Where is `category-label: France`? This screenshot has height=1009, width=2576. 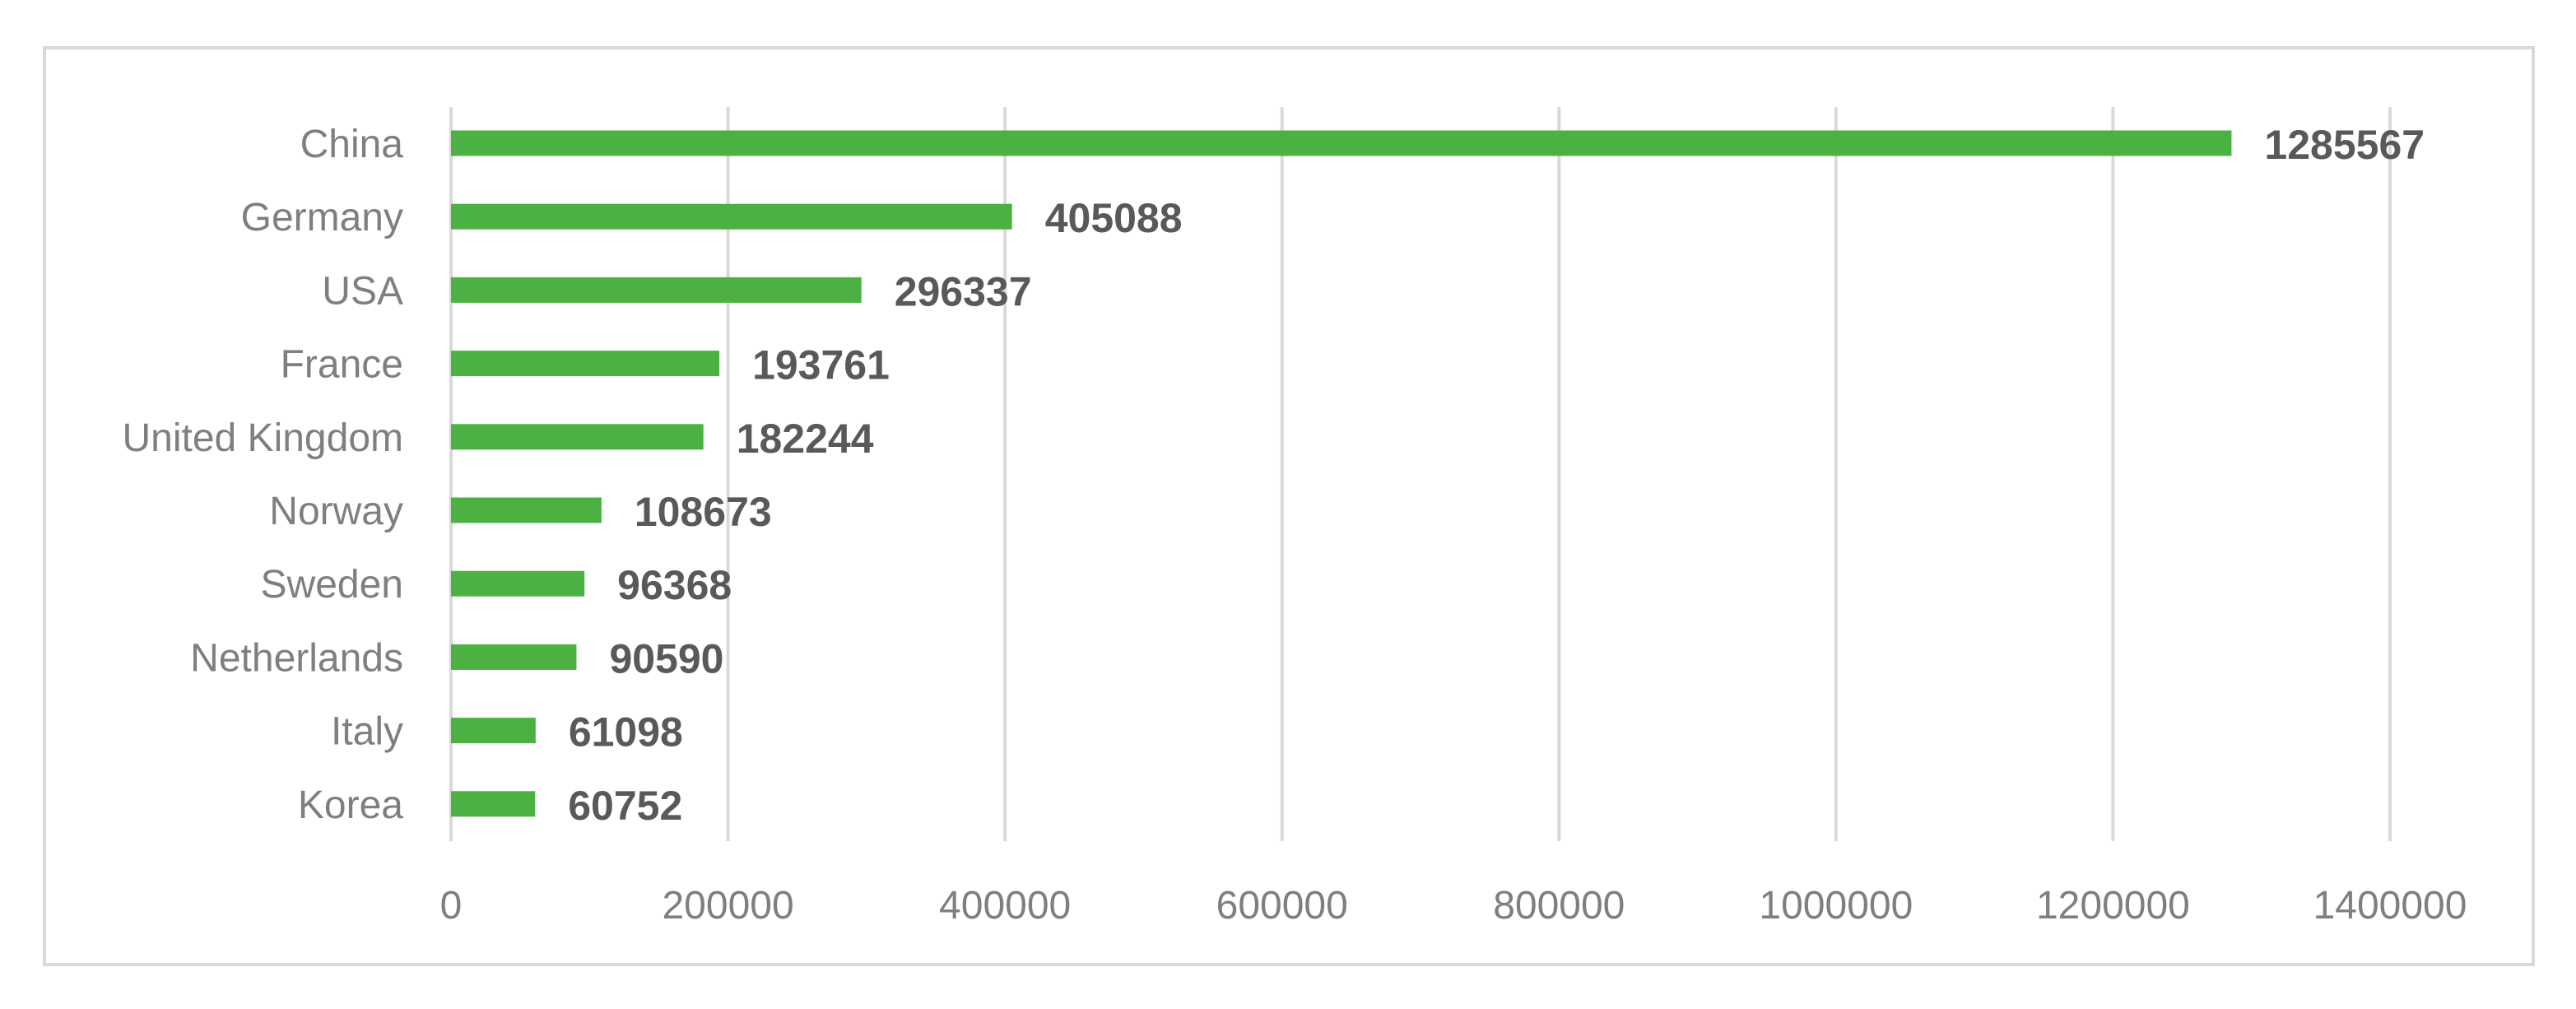
category-label: France is located at coordinates (342, 365).